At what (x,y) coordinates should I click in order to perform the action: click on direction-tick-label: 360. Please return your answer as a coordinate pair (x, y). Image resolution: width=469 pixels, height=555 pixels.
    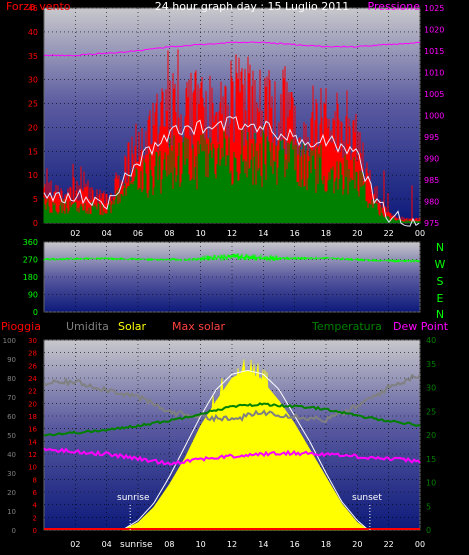
    Looking at the image, I should click on (30, 242).